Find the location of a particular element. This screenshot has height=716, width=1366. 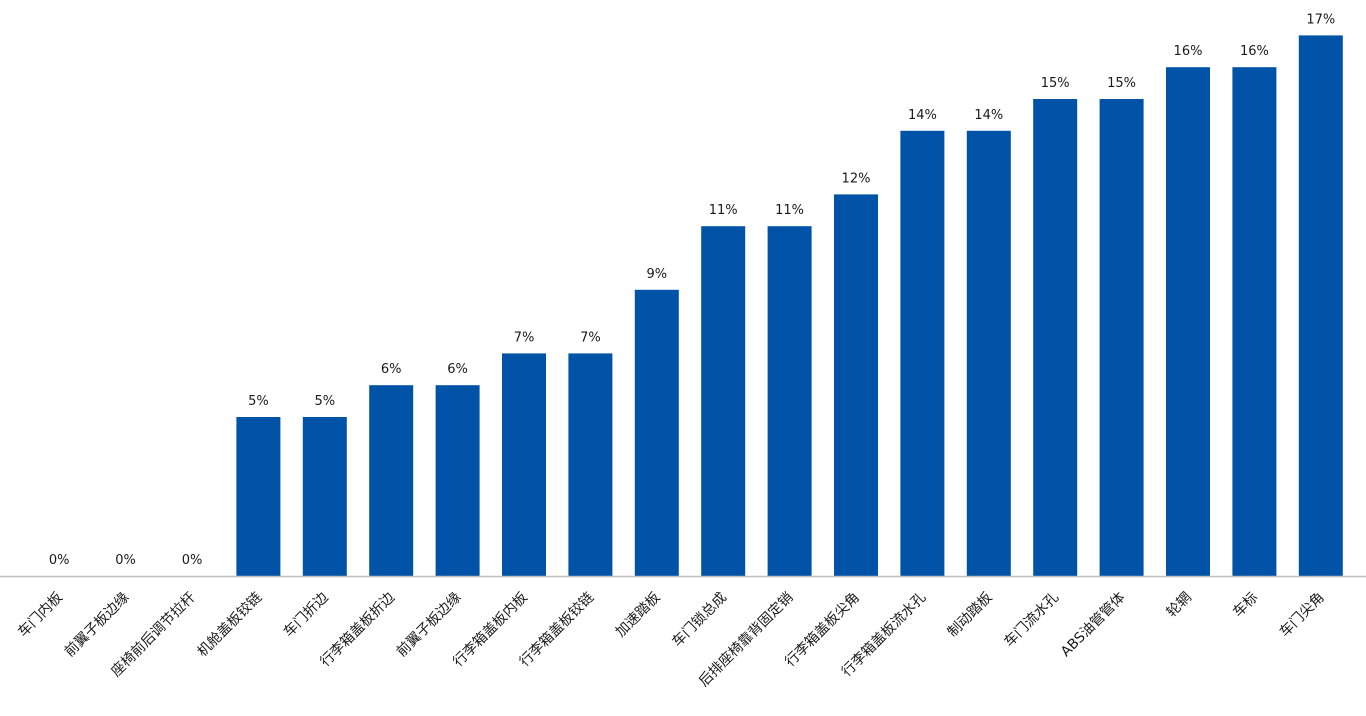

data-label: 12% is located at coordinates (856, 178).